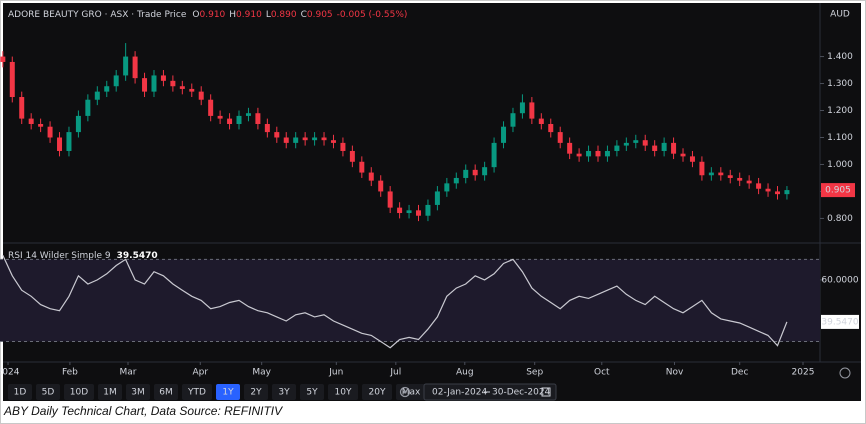 This screenshot has width=866, height=424. What do you see at coordinates (137, 256) in the screenshot?
I see `rsi-last-value: 39.5470` at bounding box center [137, 256].